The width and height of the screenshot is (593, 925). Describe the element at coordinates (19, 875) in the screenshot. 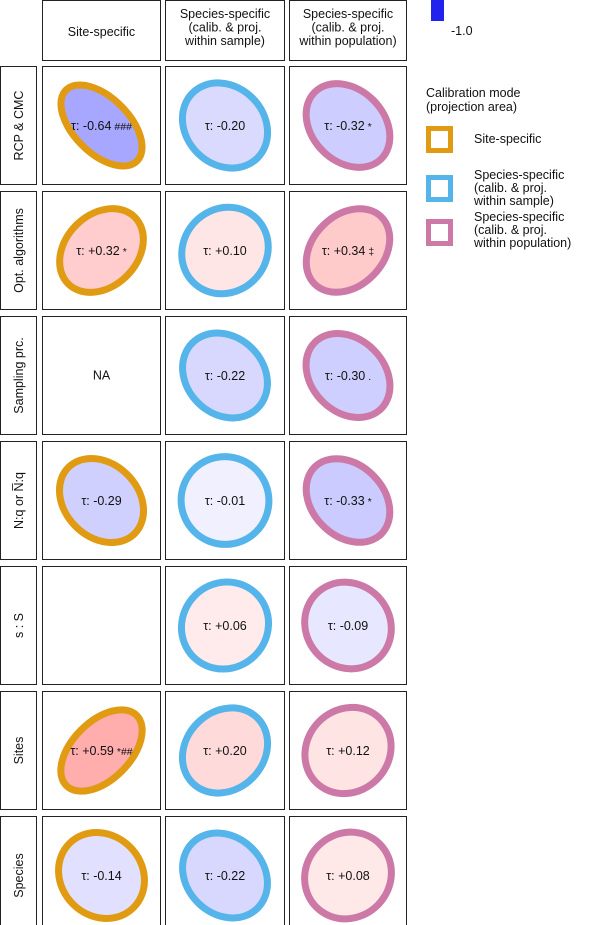

I see `row-label-species: Species` at that location.